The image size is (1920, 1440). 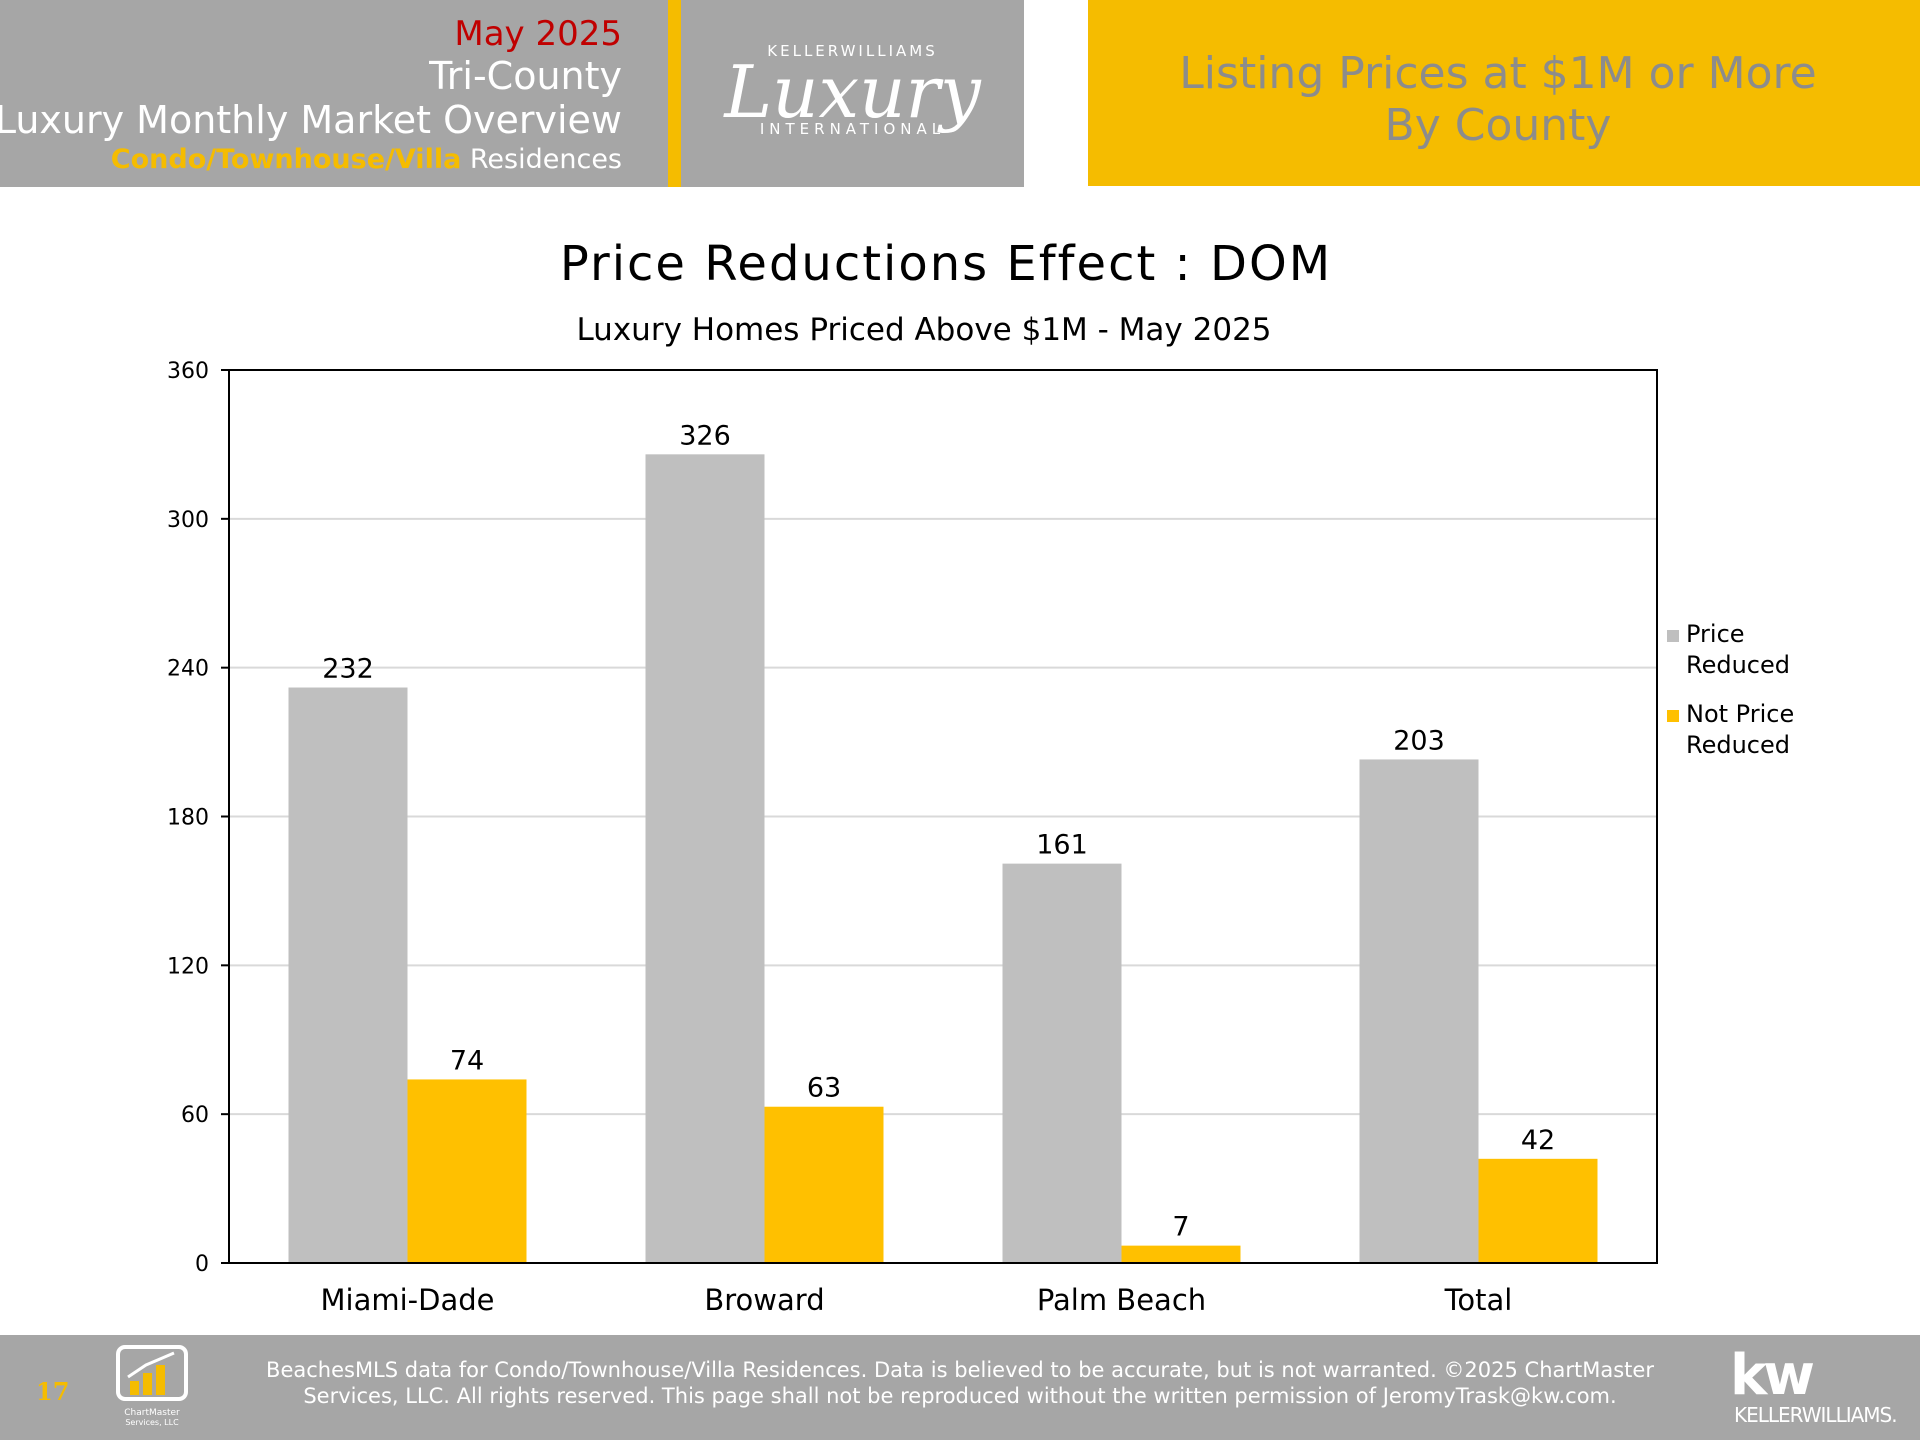 I want to click on legend-label: Not Price, so click(x=1740, y=714).